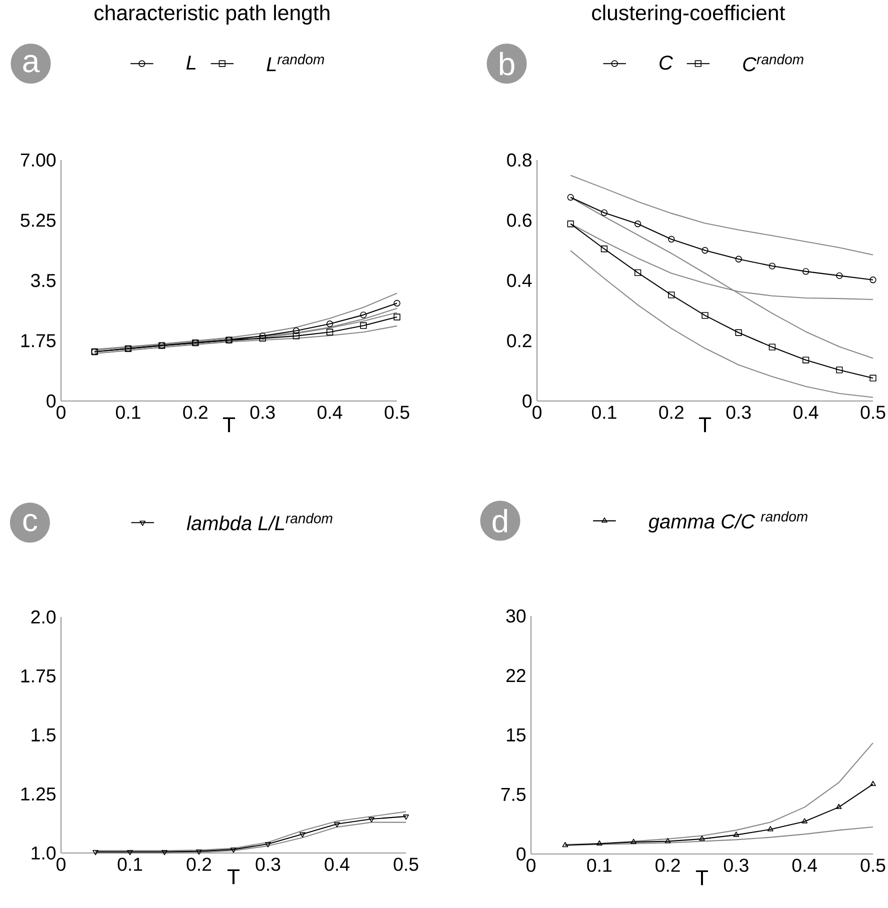 The height and width of the screenshot is (908, 888). I want to click on y-tick-label: 7.00, so click(38, 160).